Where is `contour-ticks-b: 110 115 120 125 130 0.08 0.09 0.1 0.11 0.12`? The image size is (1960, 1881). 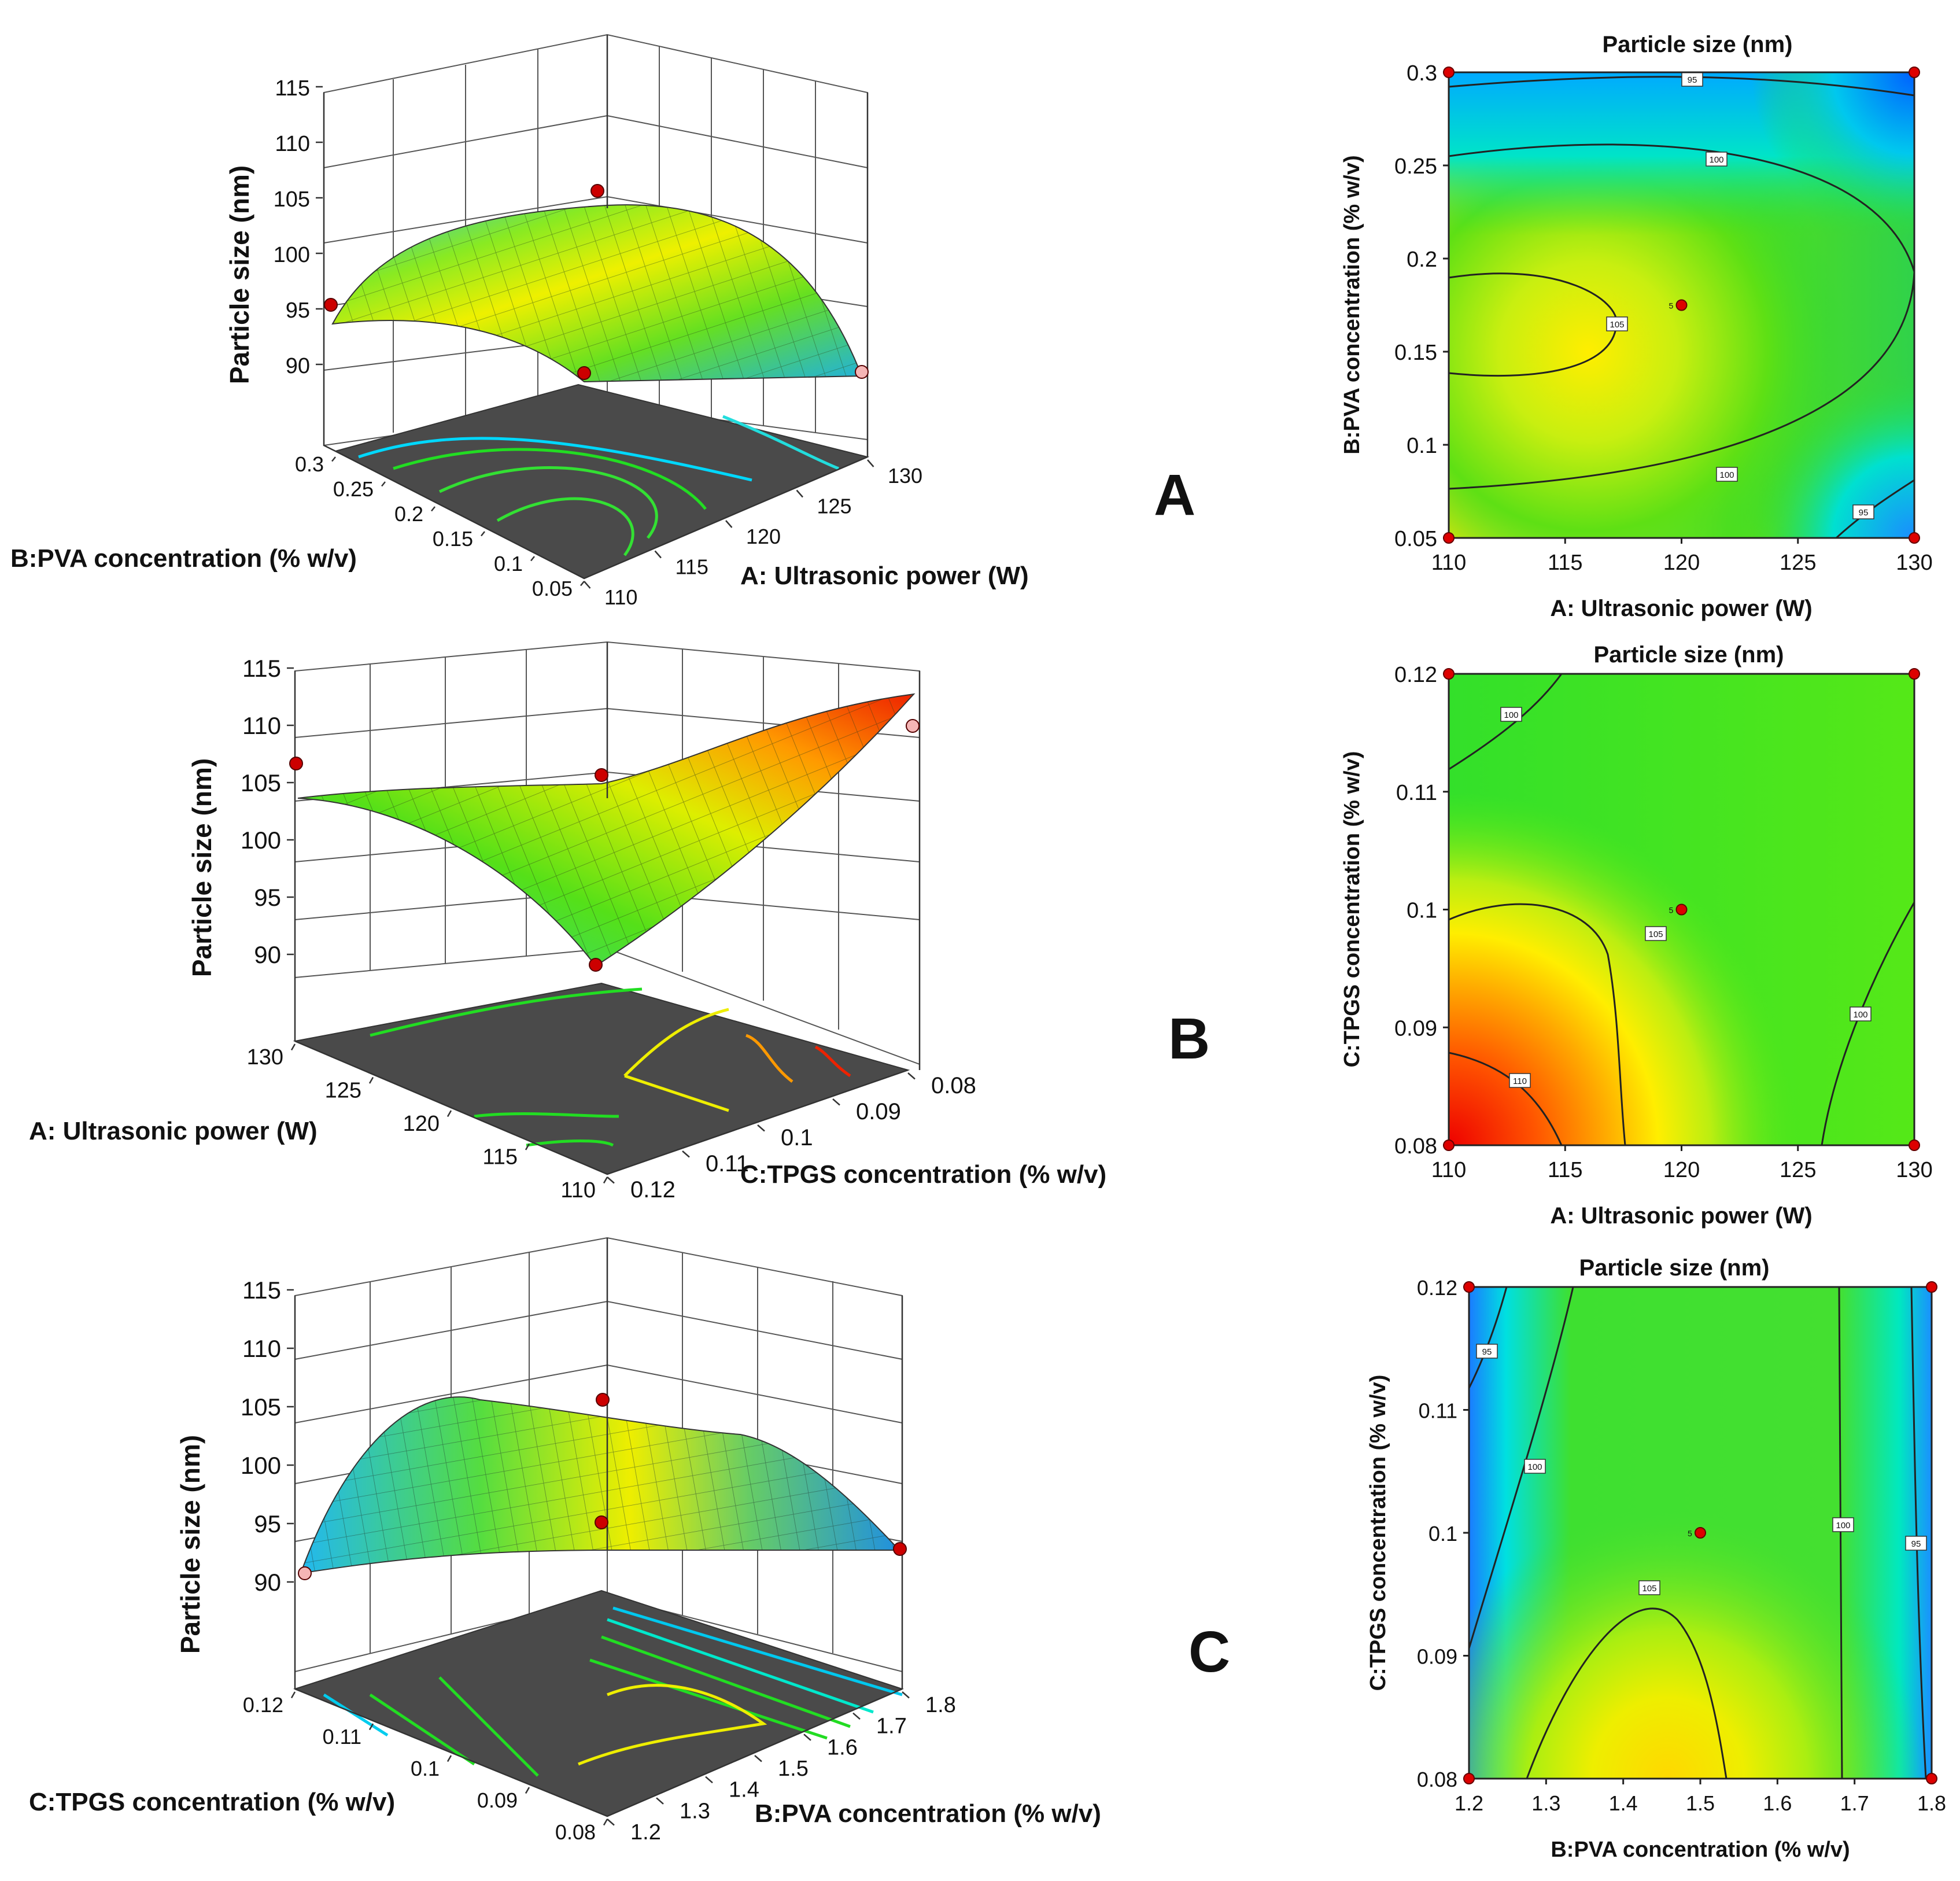
contour-ticks-b: 110 115 120 125 130 0.08 0.09 0.1 0.11 0.12 is located at coordinates (1663, 922).